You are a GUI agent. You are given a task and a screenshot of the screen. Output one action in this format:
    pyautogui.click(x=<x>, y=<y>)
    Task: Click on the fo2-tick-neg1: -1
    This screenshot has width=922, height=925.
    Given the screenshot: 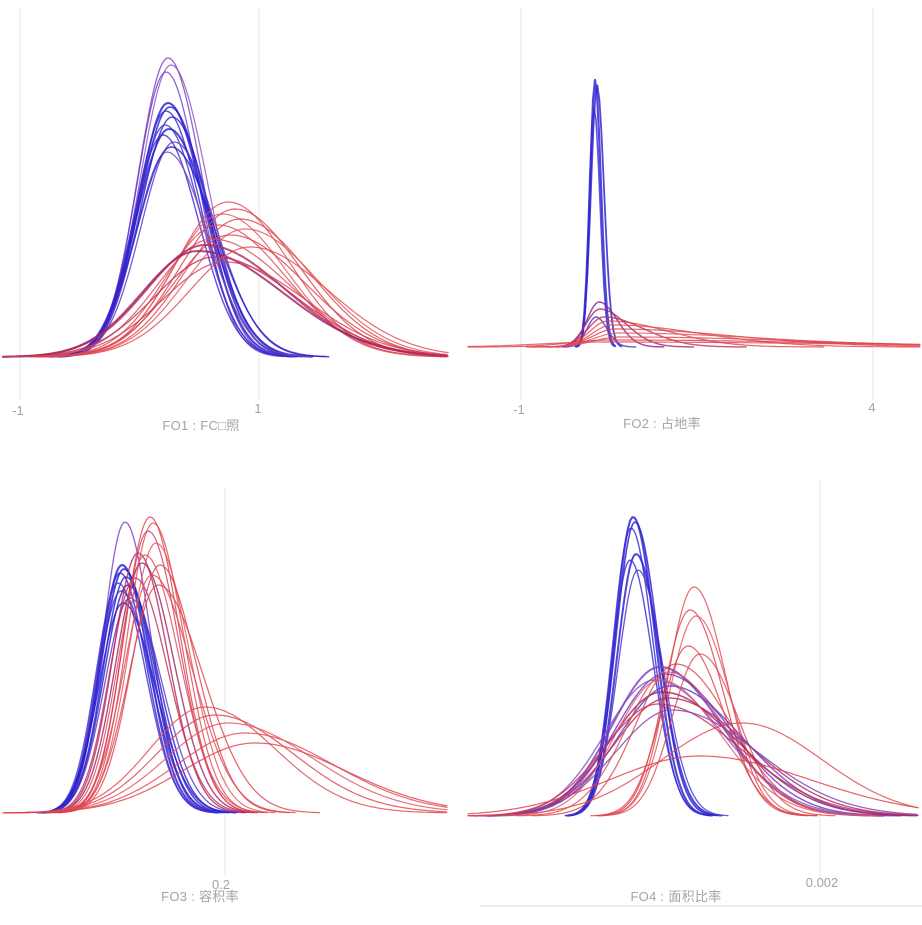 What is the action you would take?
    pyautogui.click(x=519, y=409)
    